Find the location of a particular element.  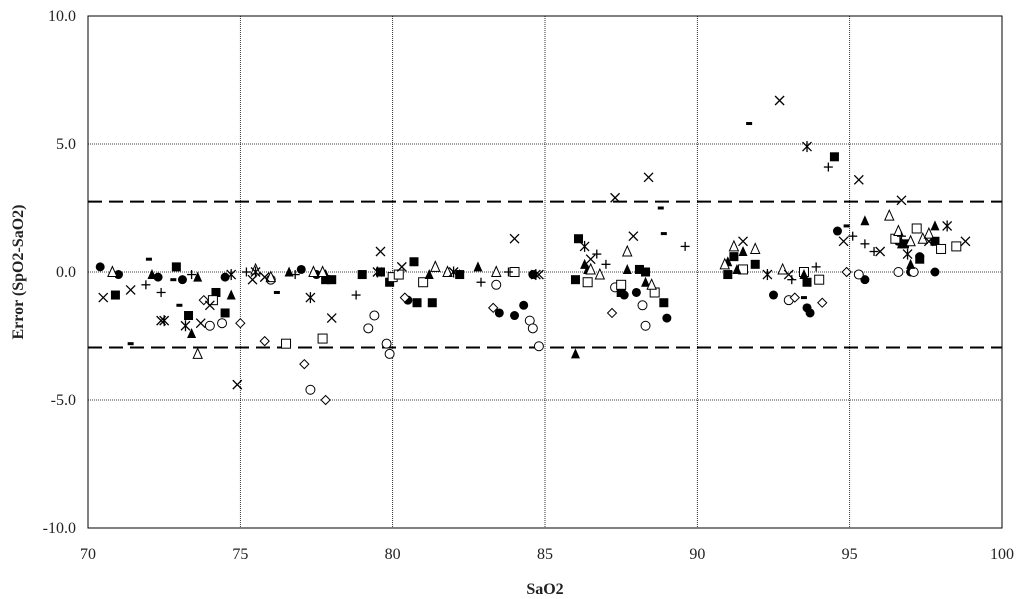

y-axis-title: Error (SpO2-SaO2) is located at coordinates (18, 272).